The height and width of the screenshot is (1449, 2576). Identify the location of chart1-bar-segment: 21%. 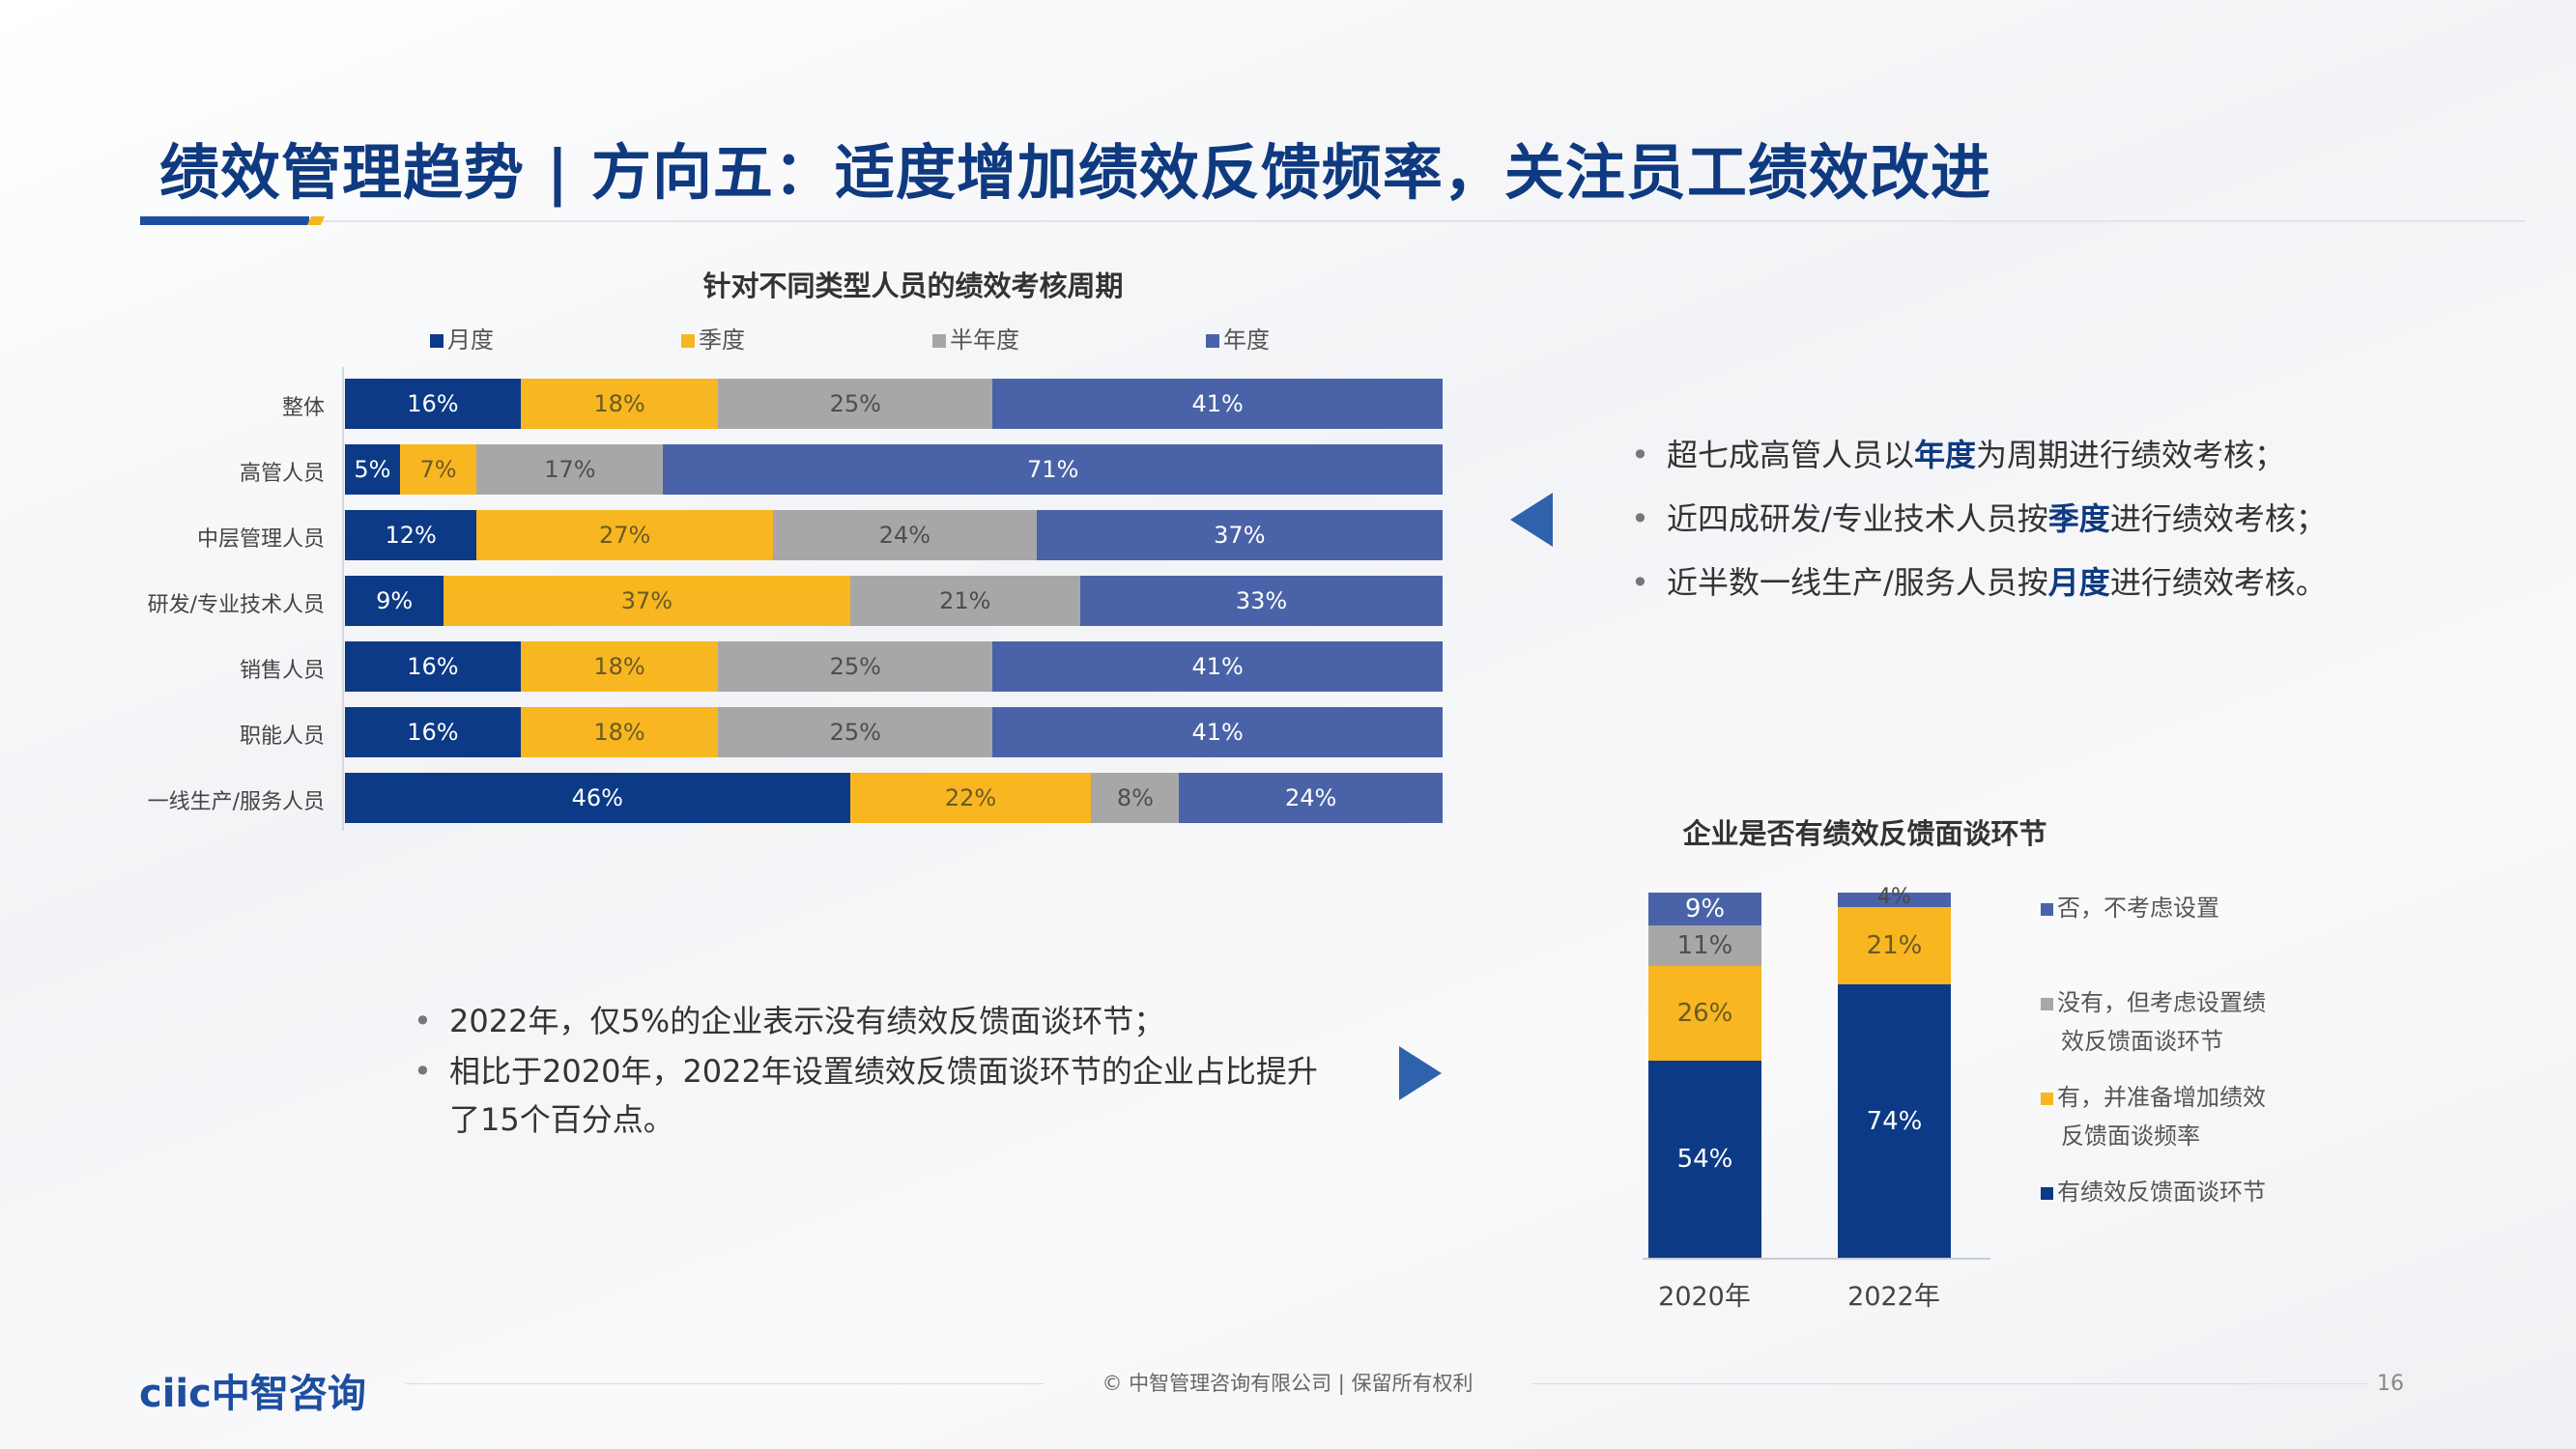
(965, 601).